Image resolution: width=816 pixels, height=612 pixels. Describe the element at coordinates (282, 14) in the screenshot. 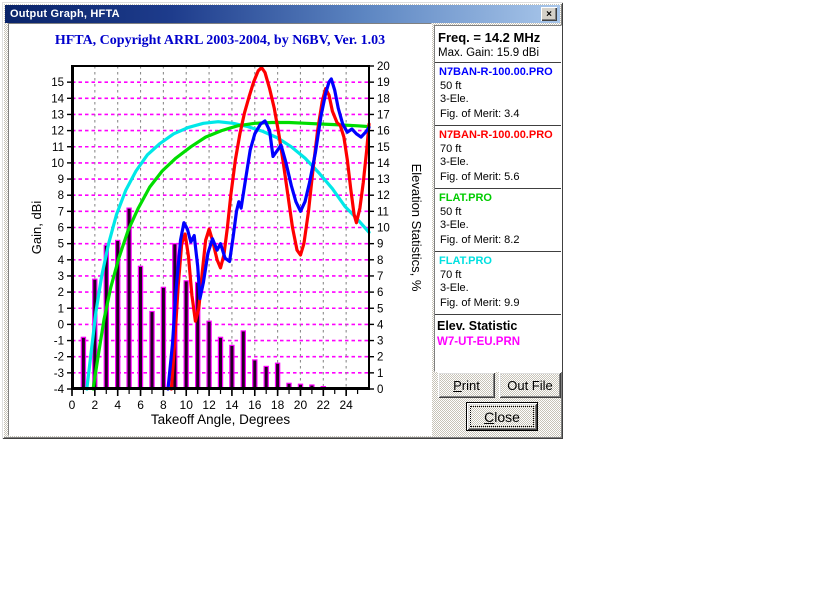

I see `titlebar: Output Graph, HFTA ×` at that location.